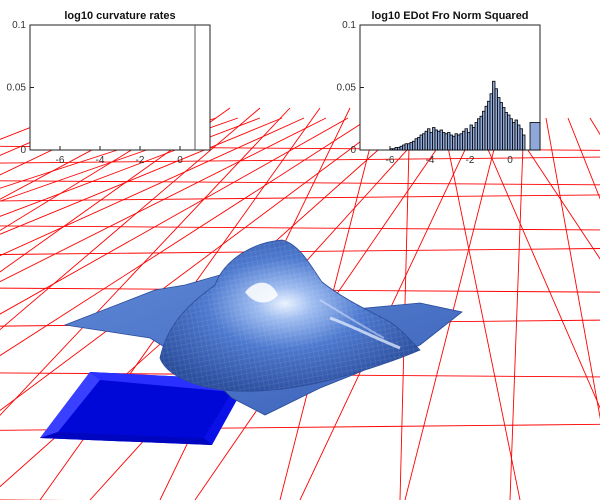 The height and width of the screenshot is (500, 600). Describe the element at coordinates (144, 408) in the screenshot. I see `mold-block` at that location.